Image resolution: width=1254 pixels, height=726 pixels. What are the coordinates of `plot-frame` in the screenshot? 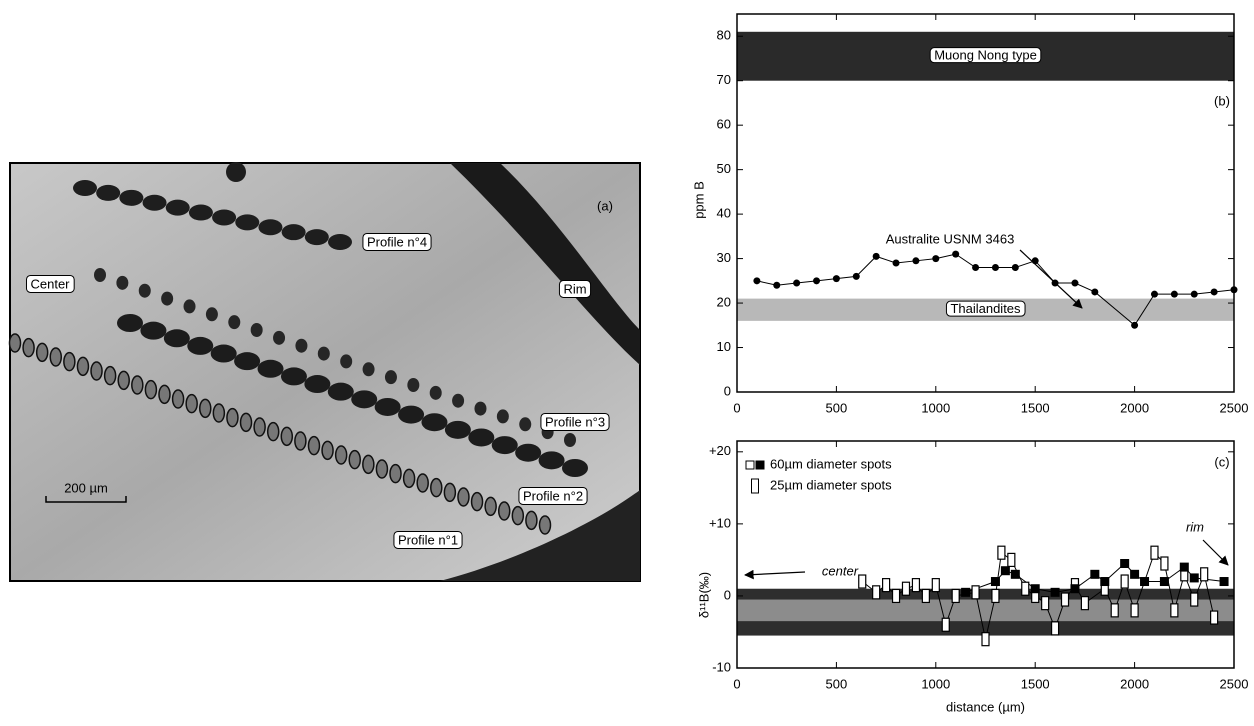 It's located at (985, 554).